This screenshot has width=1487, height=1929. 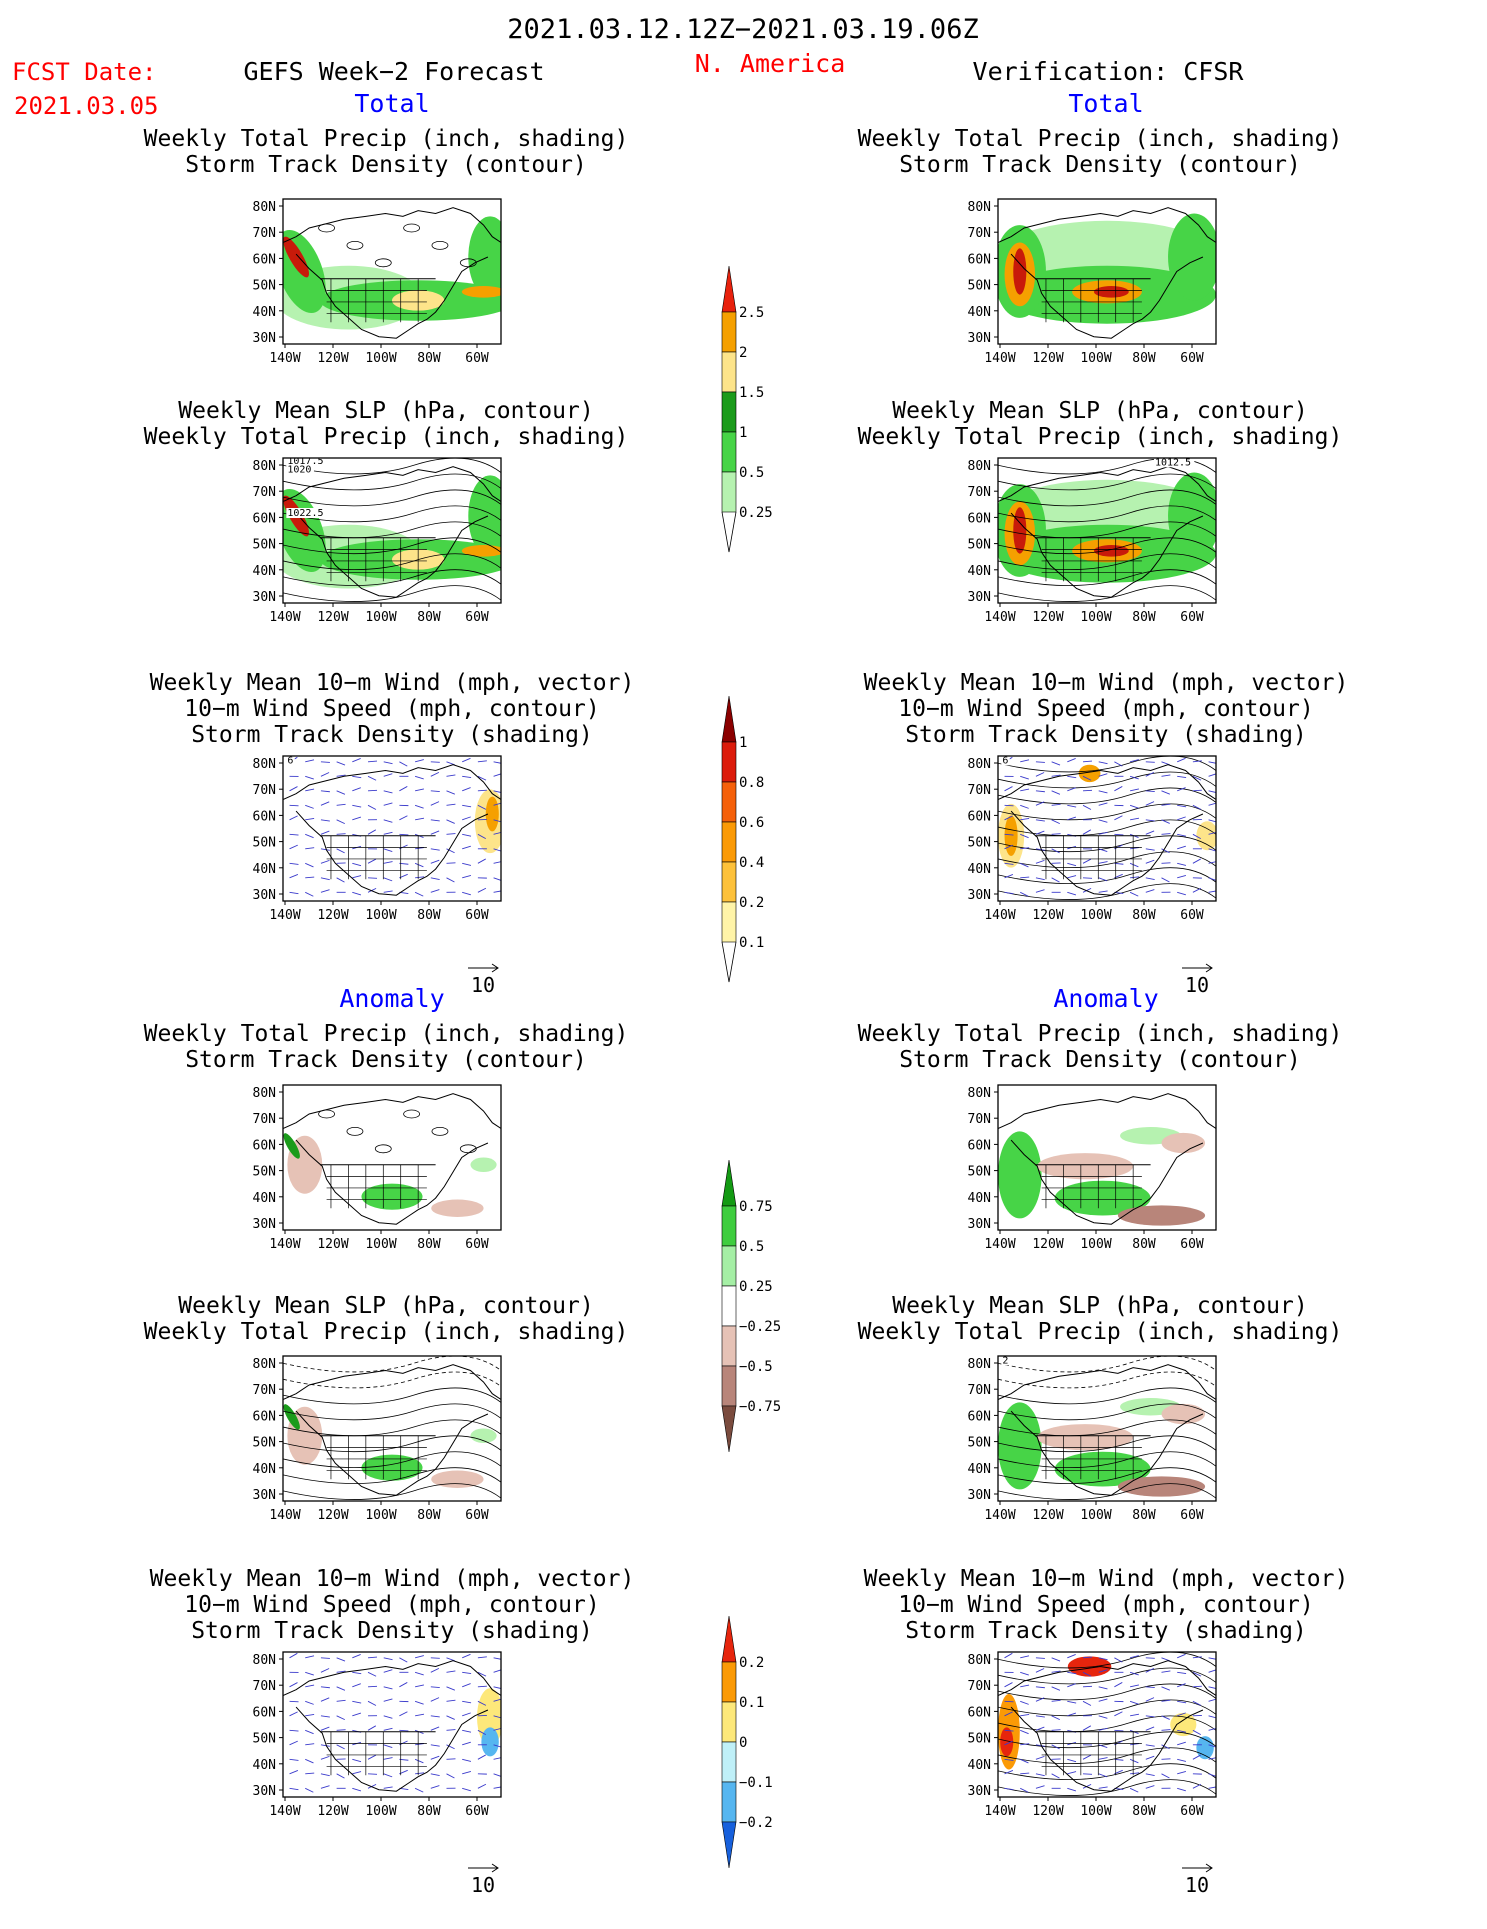 I want to click on colorbar-level-label: 2.5, so click(x=751, y=313).